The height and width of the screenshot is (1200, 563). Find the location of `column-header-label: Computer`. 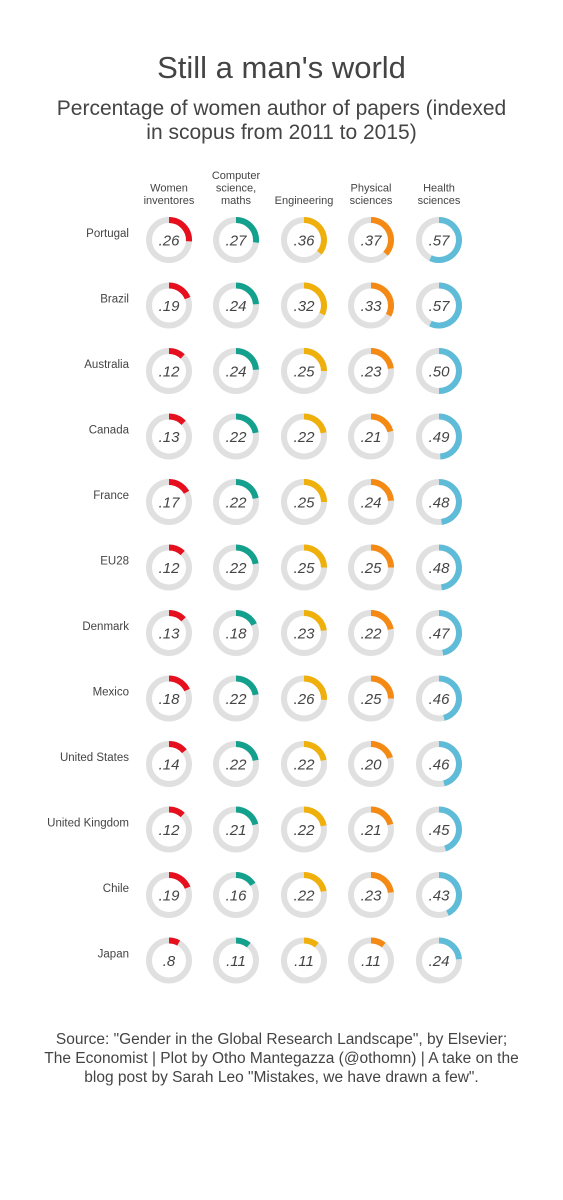

column-header-label: Computer is located at coordinates (236, 176).